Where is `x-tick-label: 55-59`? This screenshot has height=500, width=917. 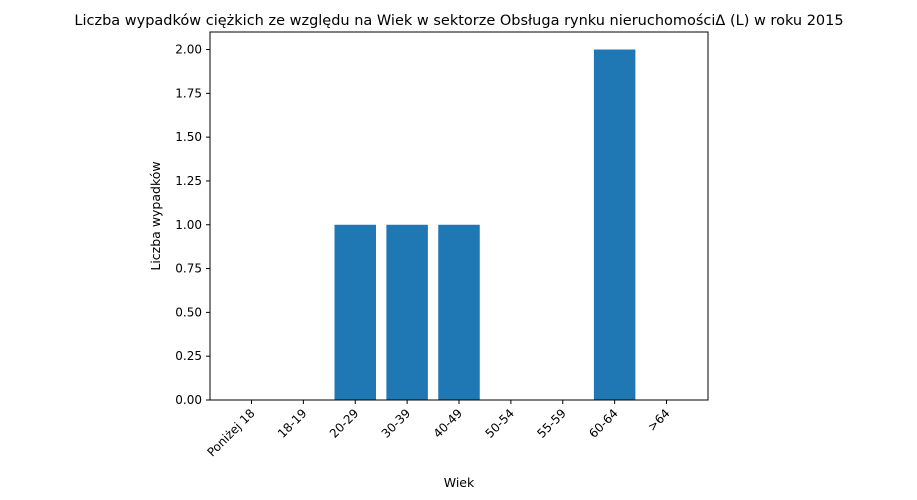 x-tick-label: 55-59 is located at coordinates (551, 423).